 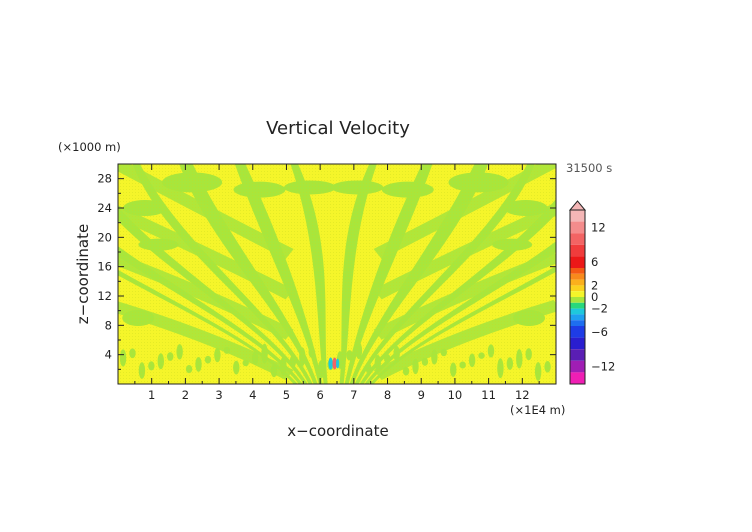 What do you see at coordinates (522, 395) in the screenshot?
I see `x-tick-label: 12` at bounding box center [522, 395].